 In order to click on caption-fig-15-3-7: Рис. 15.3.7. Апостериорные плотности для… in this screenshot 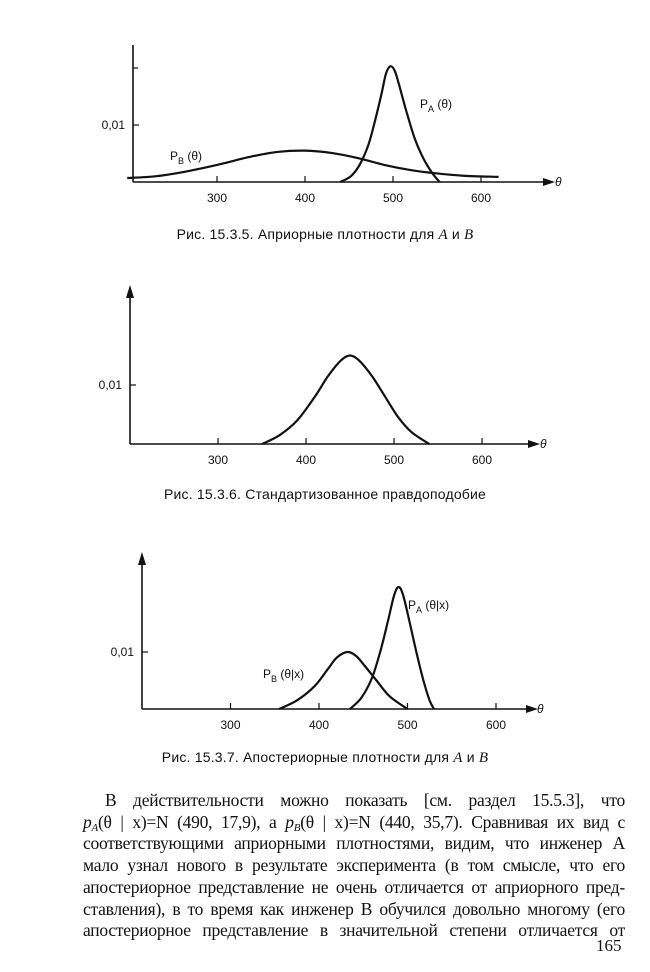, I will do `click(325, 758)`.